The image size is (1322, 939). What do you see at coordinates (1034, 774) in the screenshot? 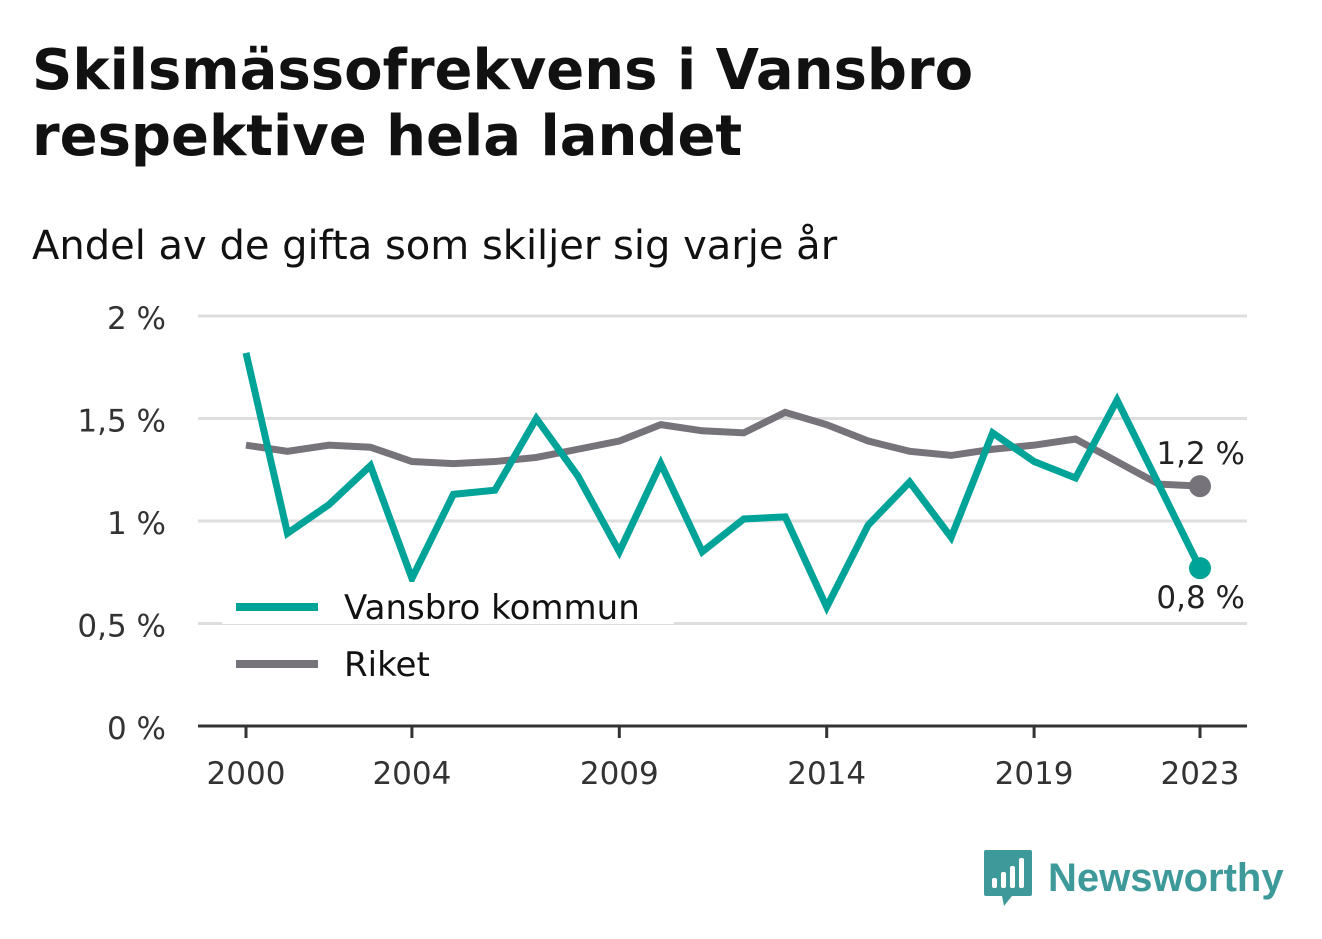
I see `x-tick-label: 2019` at bounding box center [1034, 774].